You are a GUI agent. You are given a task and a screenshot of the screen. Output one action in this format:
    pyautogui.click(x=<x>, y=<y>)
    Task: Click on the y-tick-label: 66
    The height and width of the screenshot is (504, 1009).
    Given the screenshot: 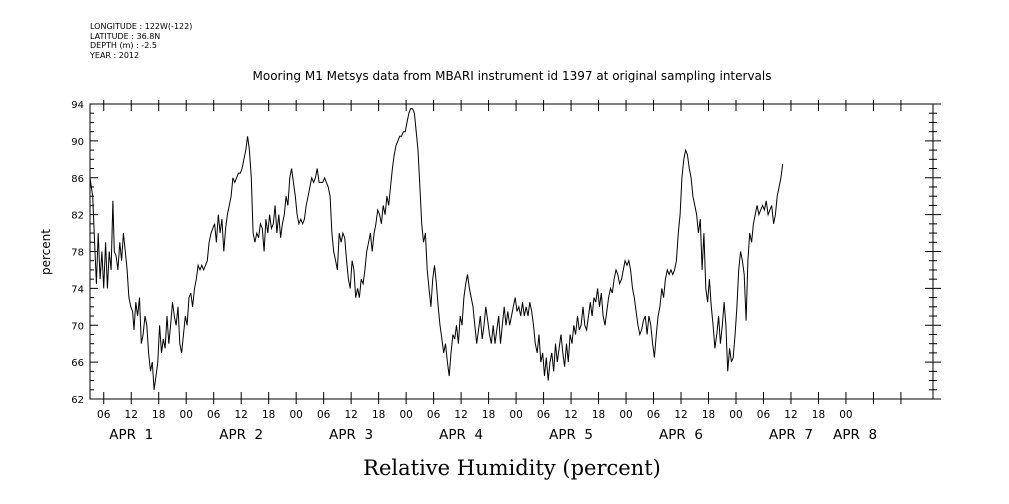 What is the action you would take?
    pyautogui.click(x=77, y=363)
    